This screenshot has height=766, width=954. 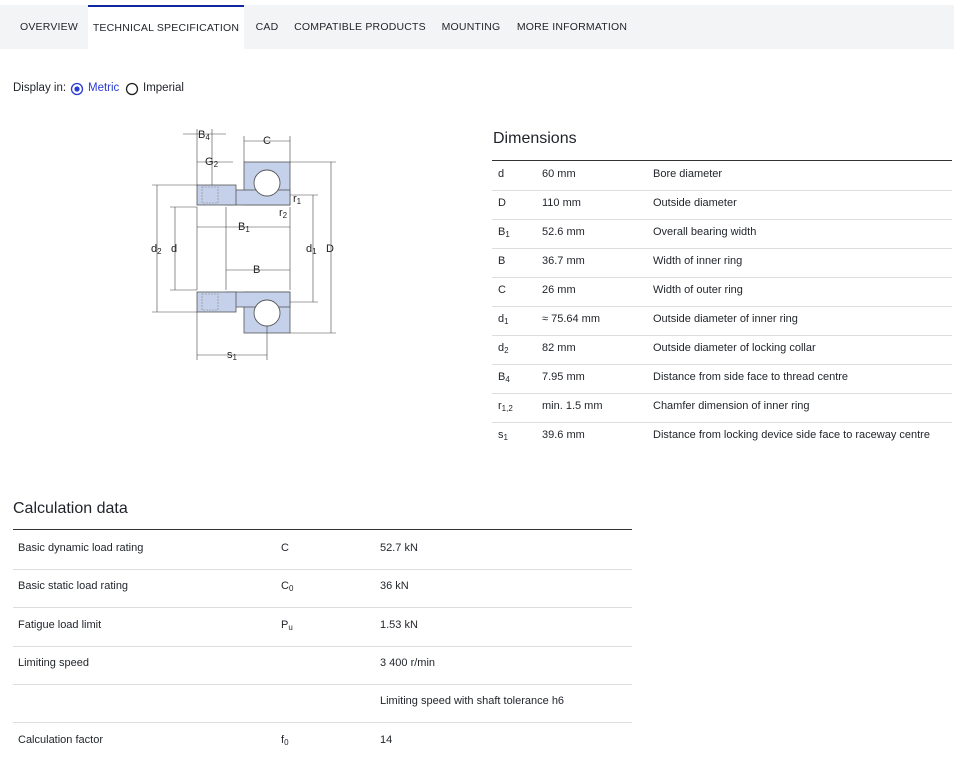 What do you see at coordinates (725, 319) in the screenshot?
I see `dimension-description: Outside diameter of inner ring` at bounding box center [725, 319].